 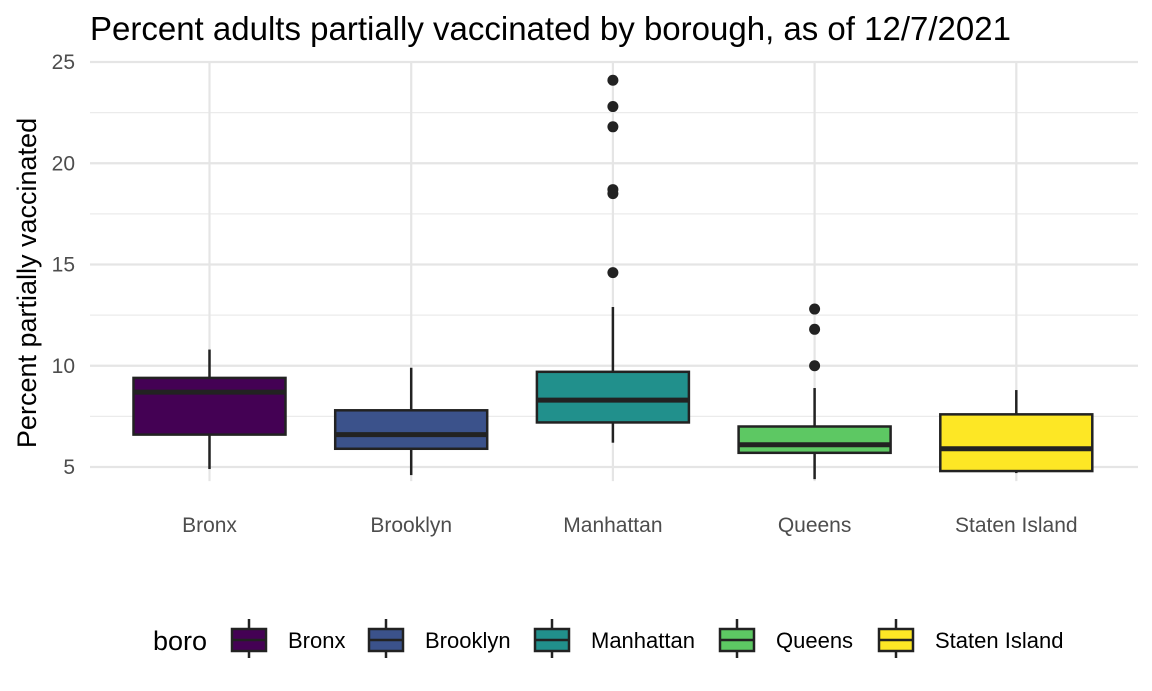 I want to click on y-tick-label: 5, so click(x=69, y=467).